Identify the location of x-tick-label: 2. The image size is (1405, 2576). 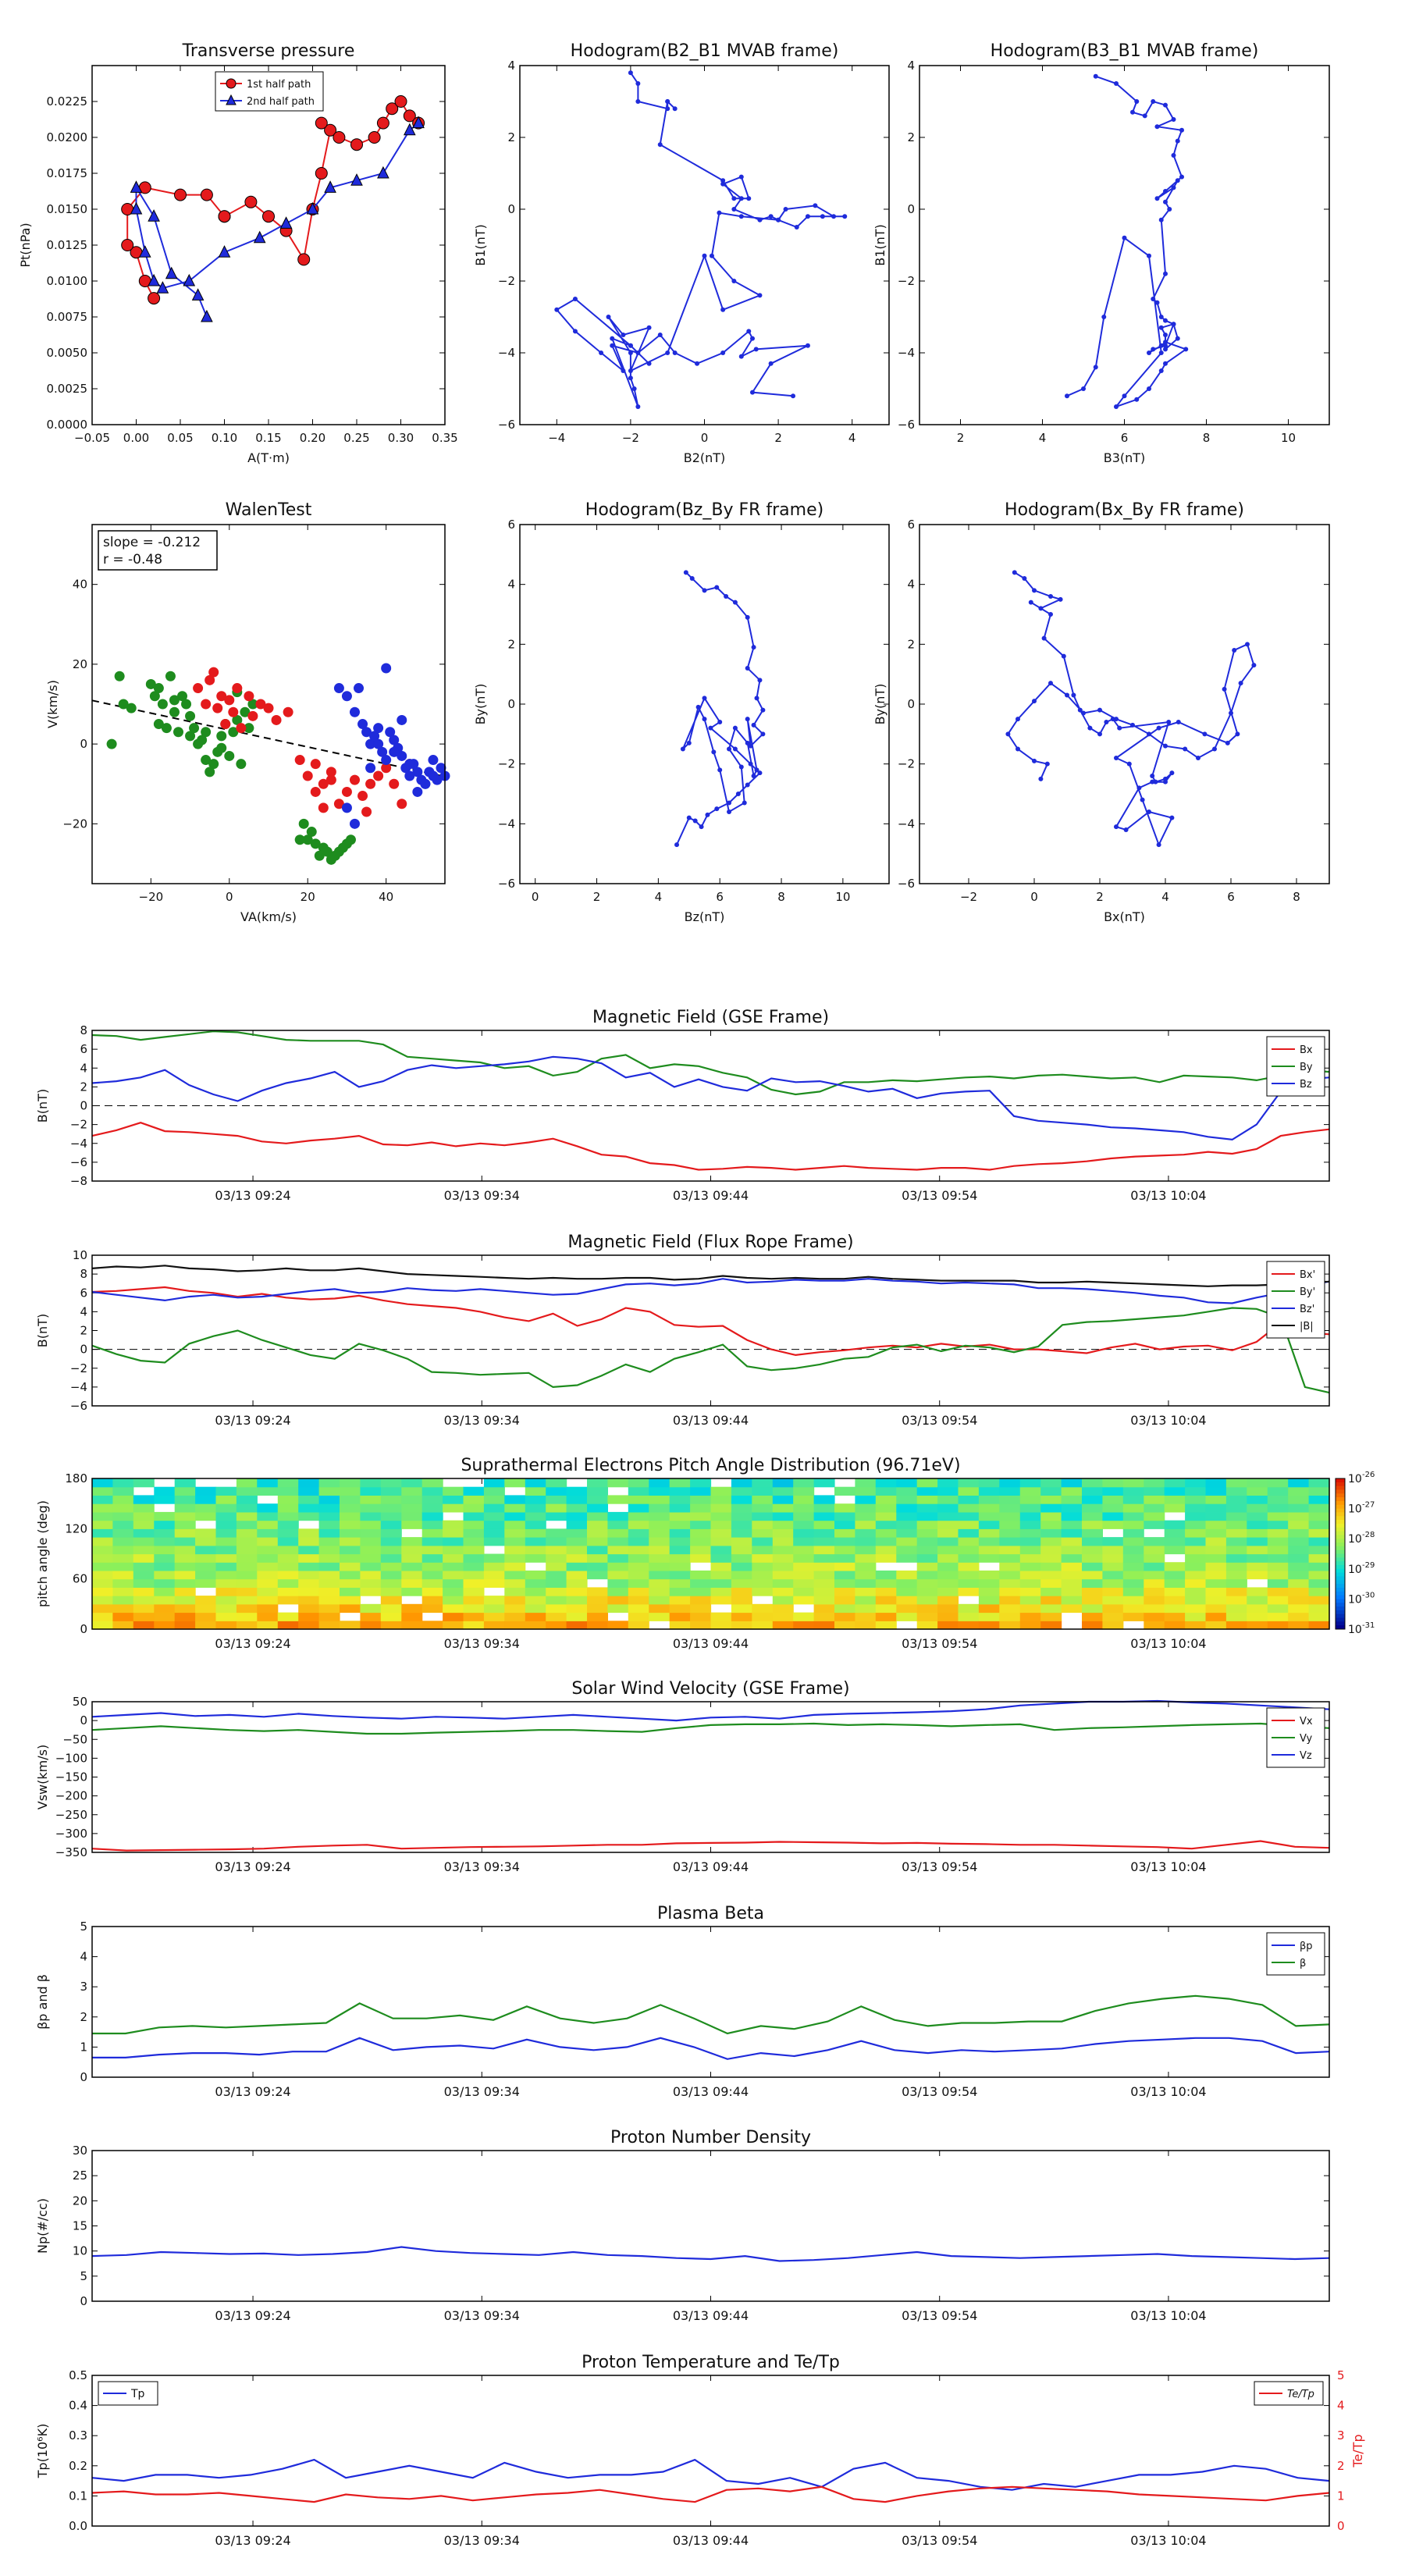
(961, 438).